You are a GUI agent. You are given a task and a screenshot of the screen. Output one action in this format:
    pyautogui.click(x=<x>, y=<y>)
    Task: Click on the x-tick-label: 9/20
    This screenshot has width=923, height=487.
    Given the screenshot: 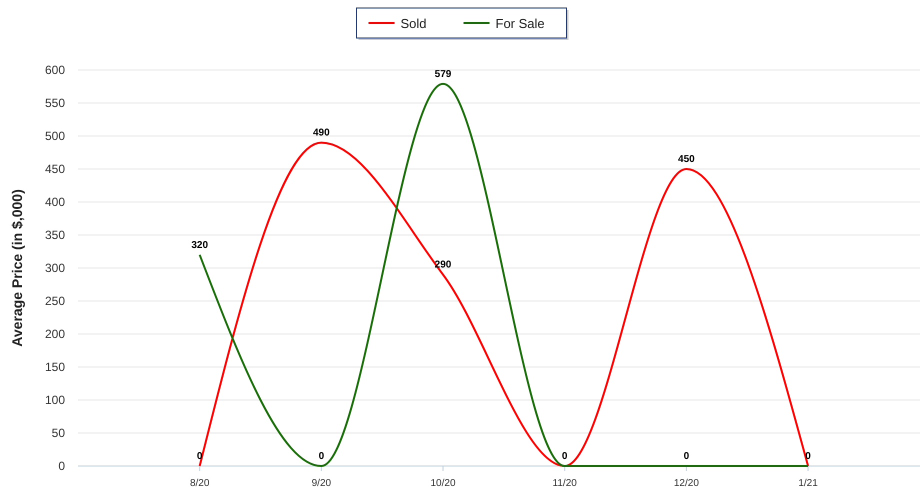 What is the action you would take?
    pyautogui.click(x=322, y=482)
    